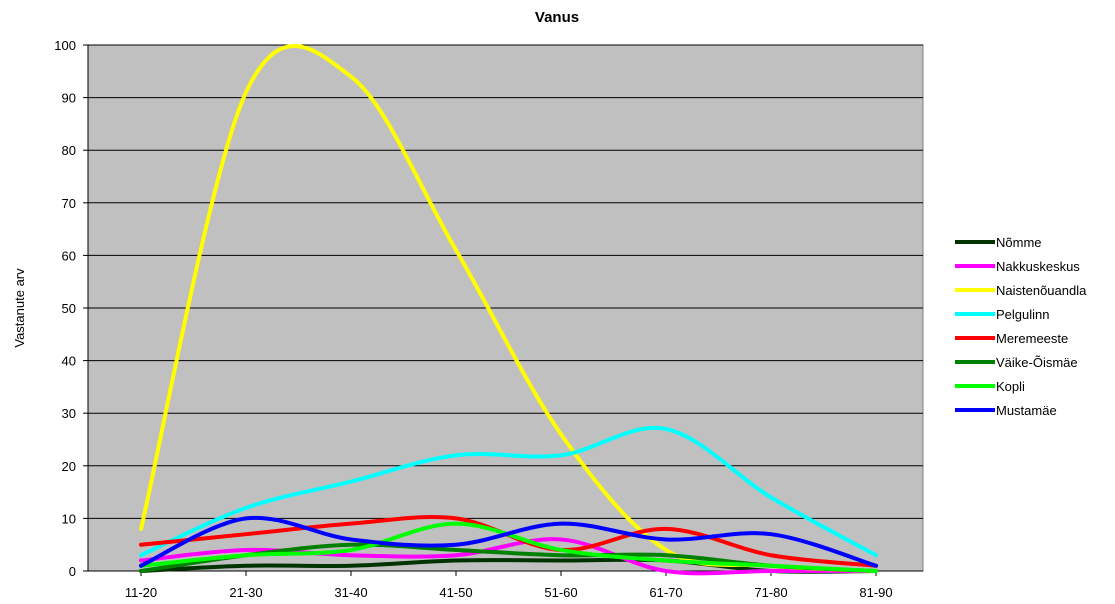 The width and height of the screenshot is (1115, 604). Describe the element at coordinates (1026, 410) in the screenshot. I see `legend-label: Mustamäe` at that location.